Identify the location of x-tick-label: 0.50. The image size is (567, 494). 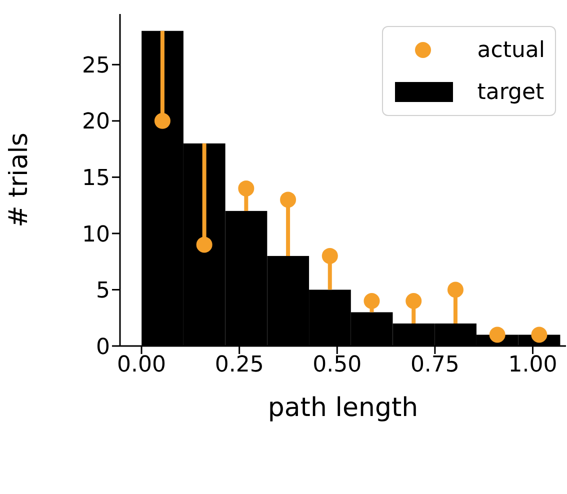
(337, 365).